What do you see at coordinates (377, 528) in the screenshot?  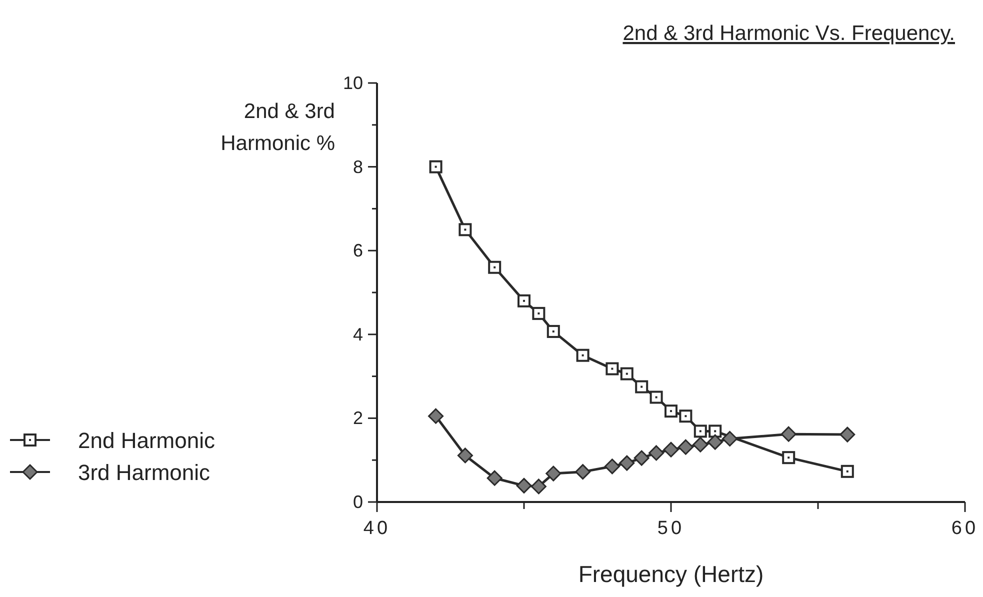 I see `x-tick-label: 40` at bounding box center [377, 528].